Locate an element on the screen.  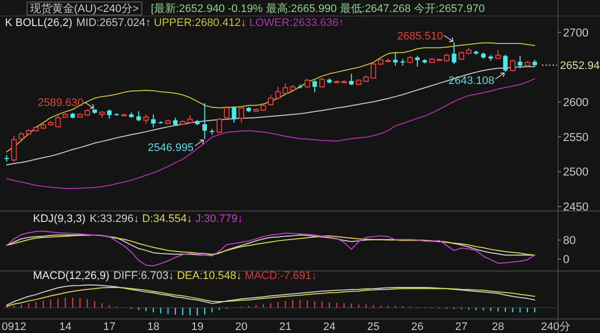
annotation: 2643.108 is located at coordinates (471, 80).